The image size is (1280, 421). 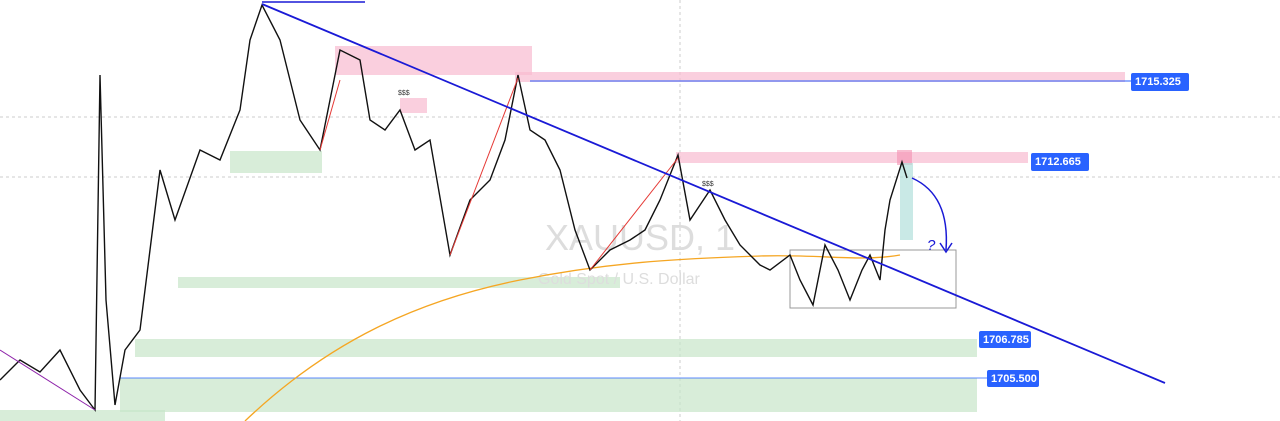 I want to click on watermark-description: Gold Spot / U.S. Dollar, so click(x=619, y=279).